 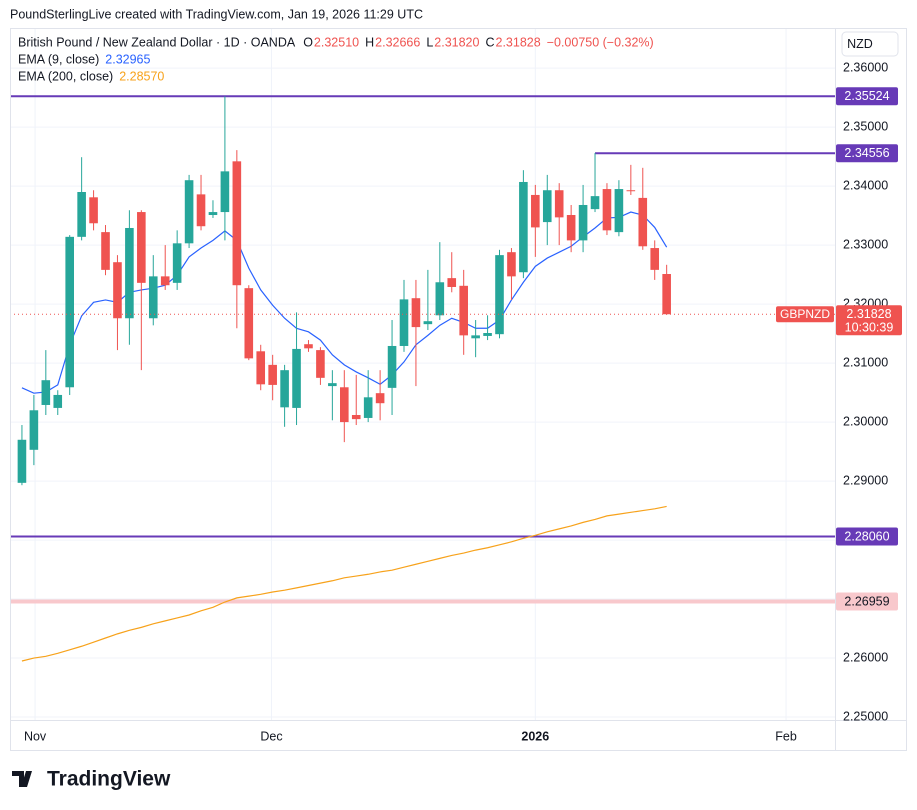 What do you see at coordinates (786, 736) in the screenshot?
I see `x-tick-label: Feb` at bounding box center [786, 736].